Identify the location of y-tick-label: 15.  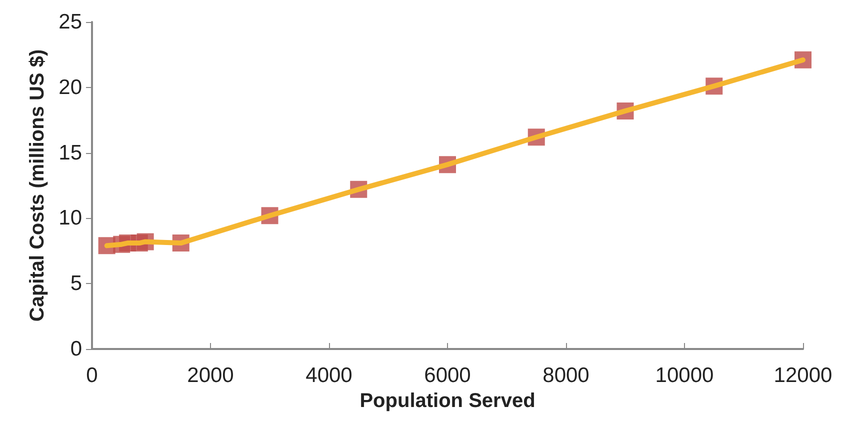
(70, 152).